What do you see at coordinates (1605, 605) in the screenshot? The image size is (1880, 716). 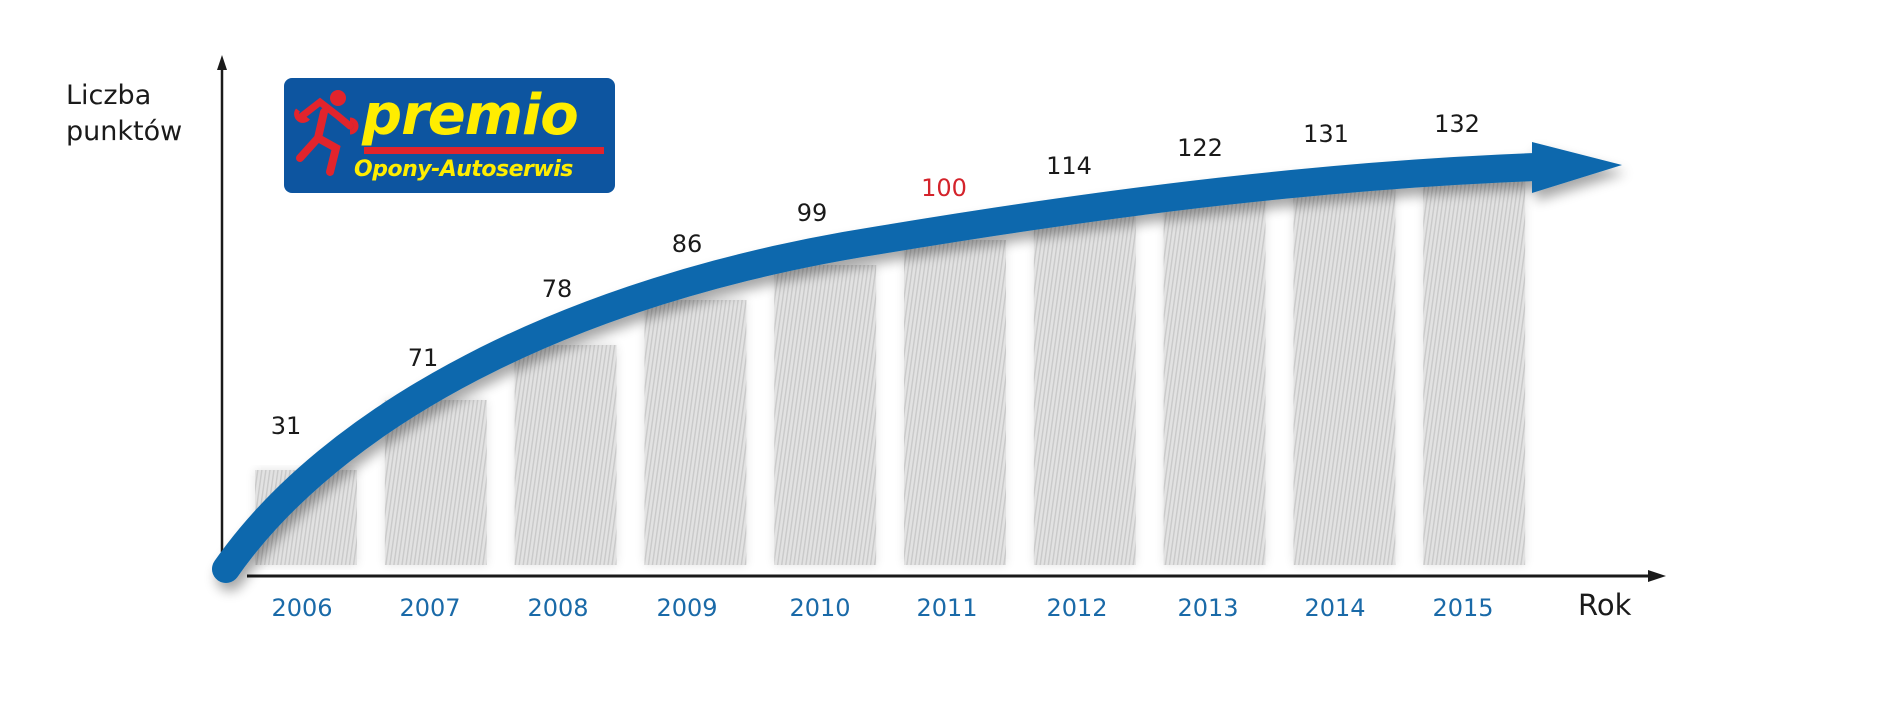 I see `x-axis-label: Rok` at bounding box center [1605, 605].